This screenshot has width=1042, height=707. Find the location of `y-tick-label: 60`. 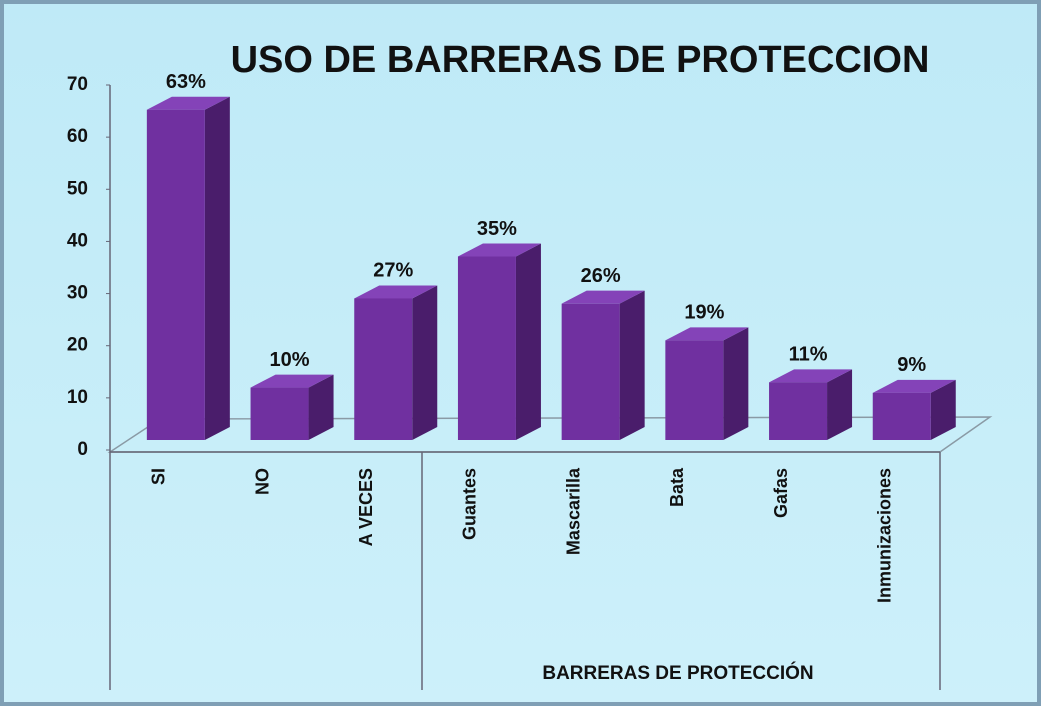

y-tick-label: 60 is located at coordinates (77, 136).